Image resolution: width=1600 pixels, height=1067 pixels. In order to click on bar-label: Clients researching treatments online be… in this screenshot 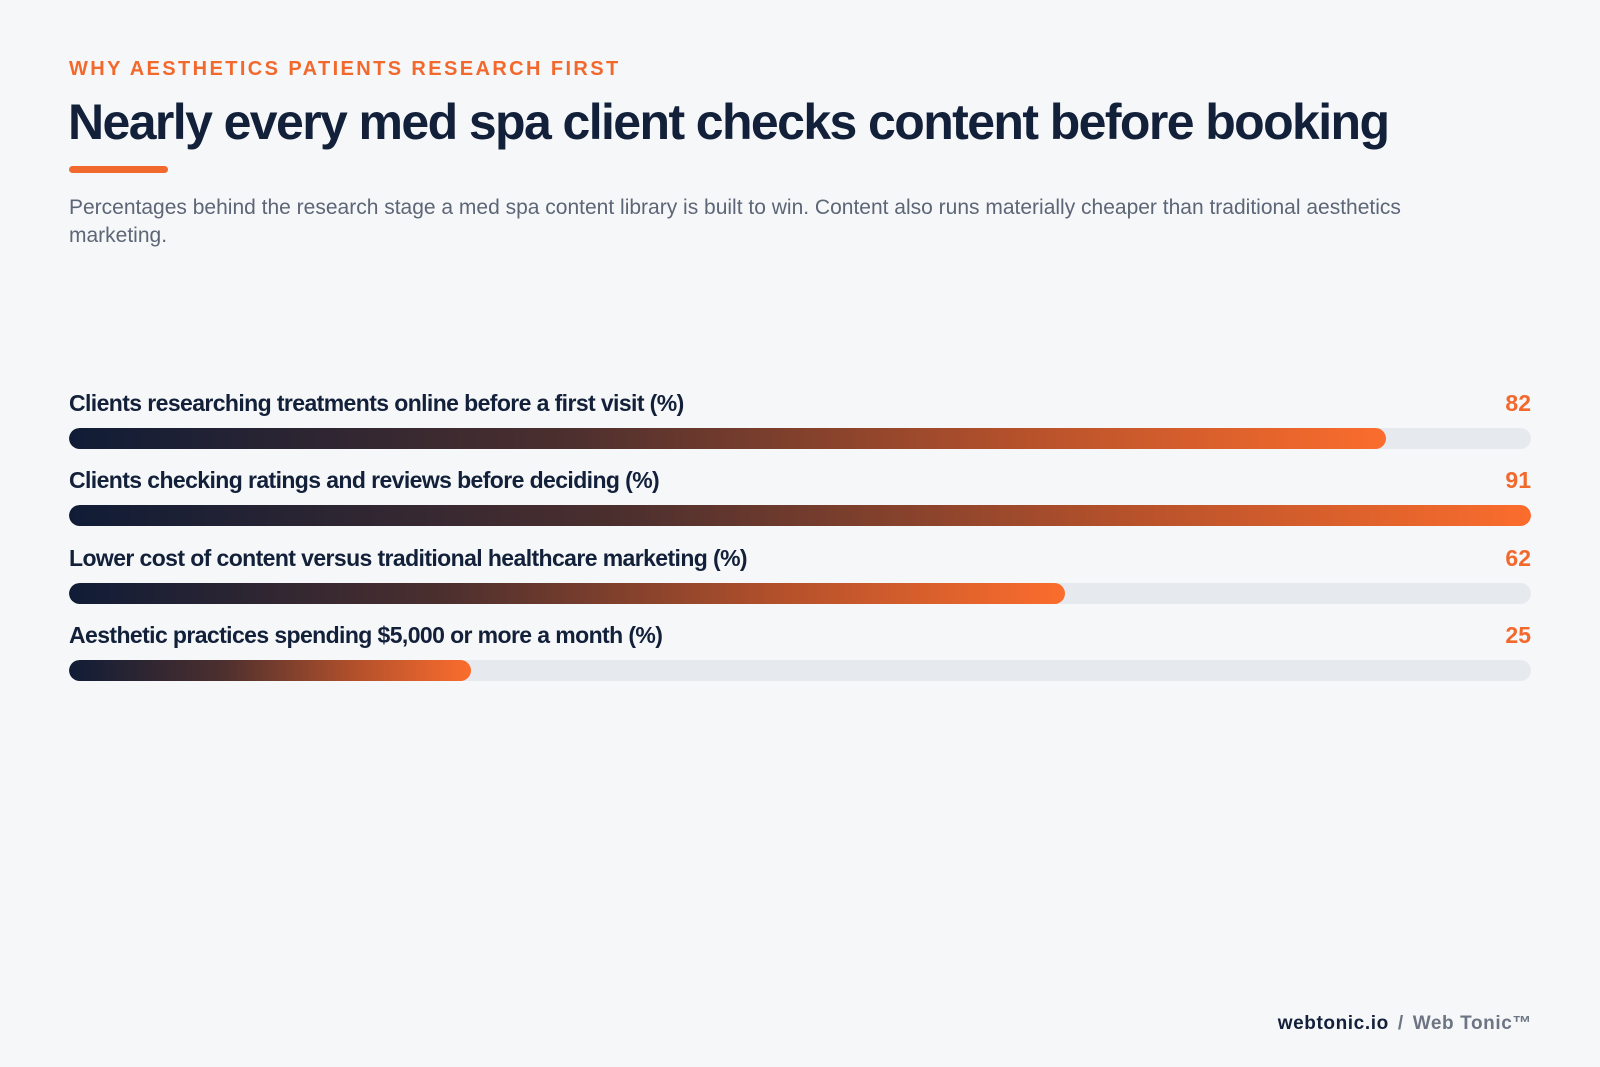, I will do `click(376, 403)`.